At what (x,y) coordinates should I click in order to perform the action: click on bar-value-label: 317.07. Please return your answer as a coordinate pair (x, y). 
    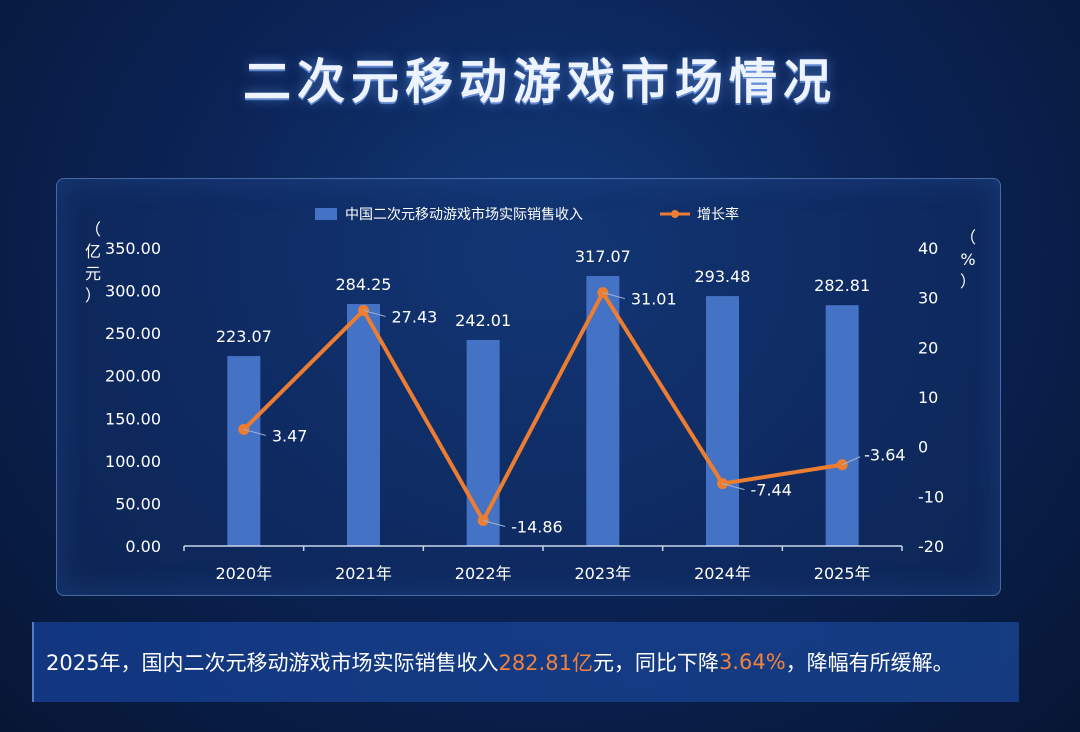
    Looking at the image, I should click on (603, 256).